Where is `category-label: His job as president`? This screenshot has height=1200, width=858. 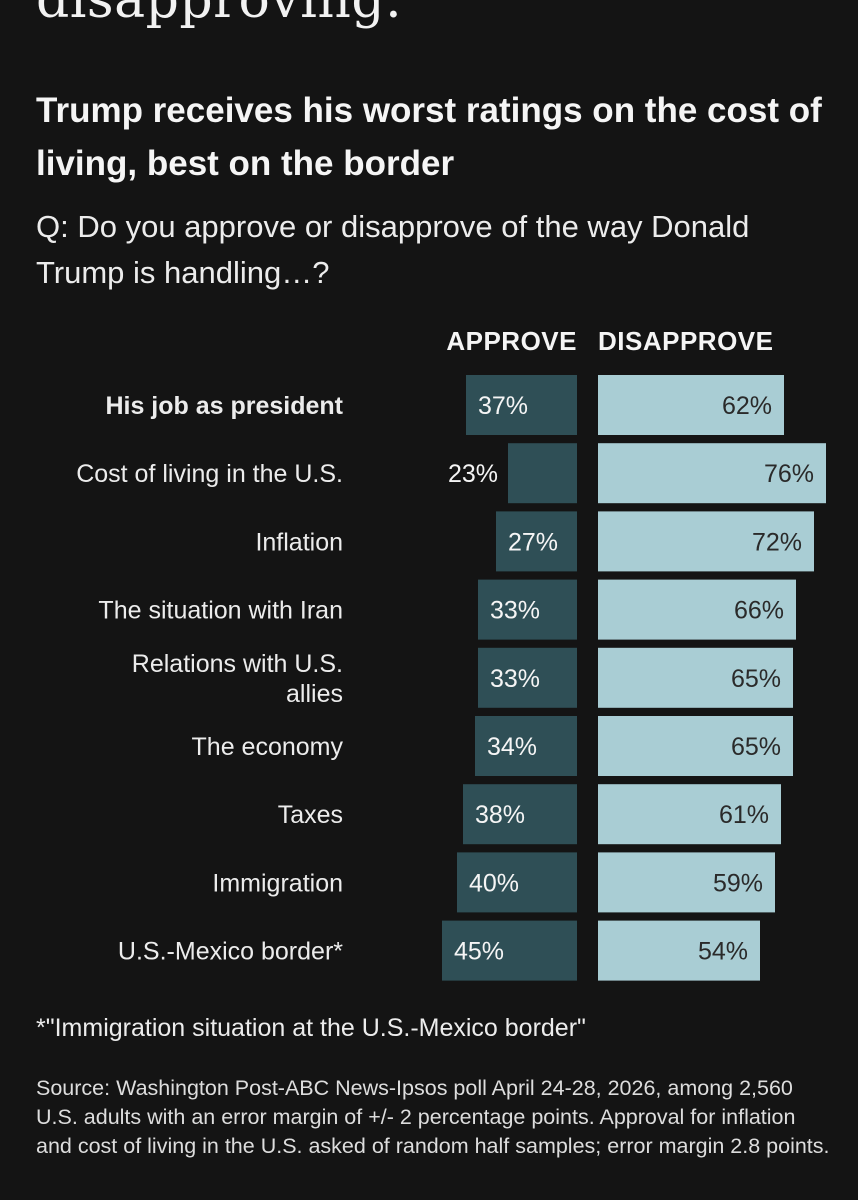
category-label: His job as president is located at coordinates (224, 406).